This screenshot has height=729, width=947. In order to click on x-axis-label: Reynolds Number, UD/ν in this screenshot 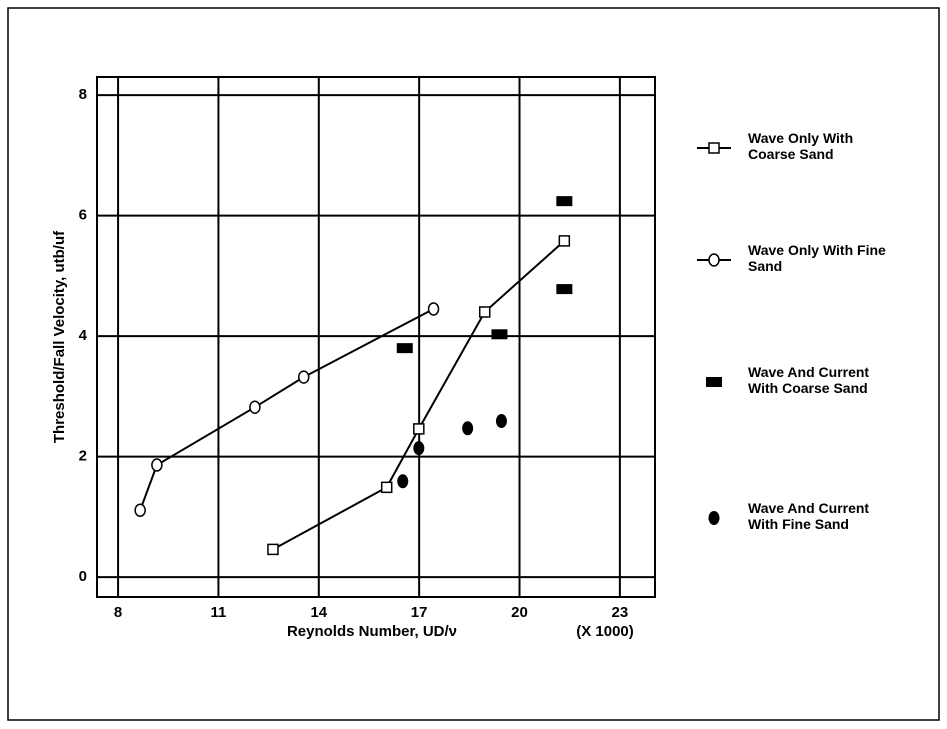, I will do `click(372, 631)`.